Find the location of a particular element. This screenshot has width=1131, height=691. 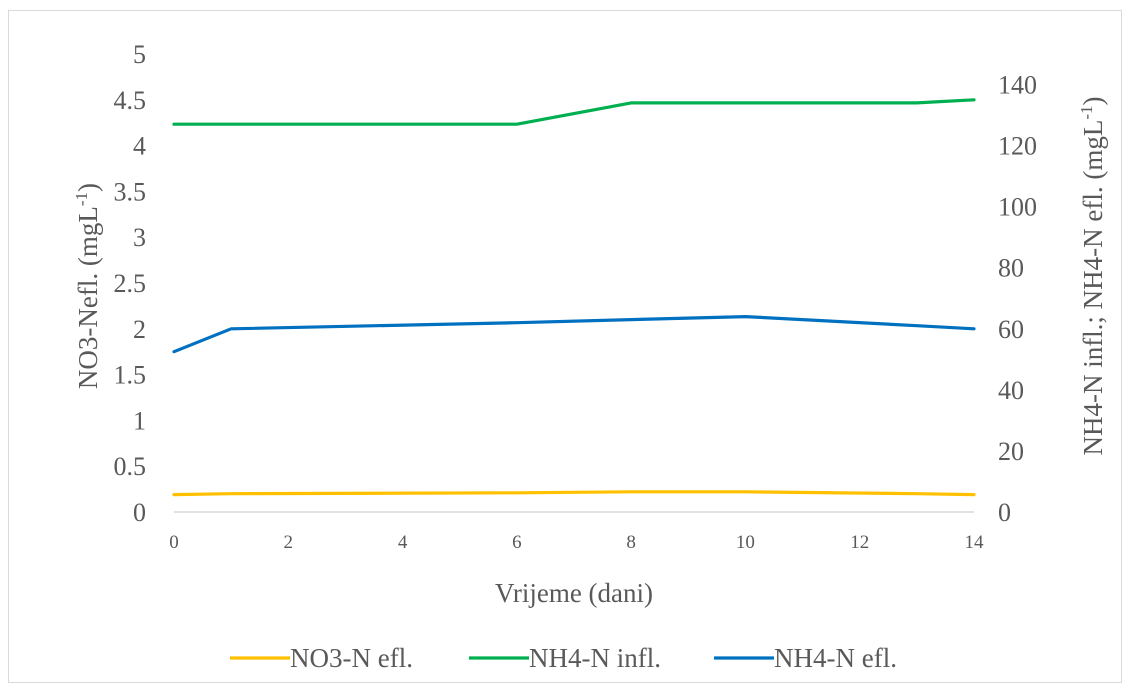

x-tick-label: 6 is located at coordinates (517, 542).